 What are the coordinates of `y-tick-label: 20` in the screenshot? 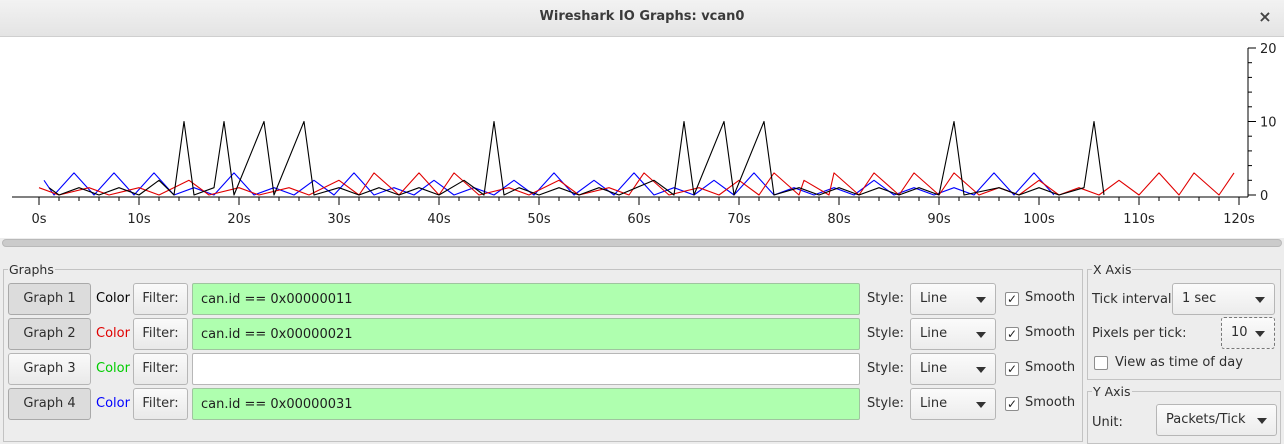 It's located at (1268, 49).